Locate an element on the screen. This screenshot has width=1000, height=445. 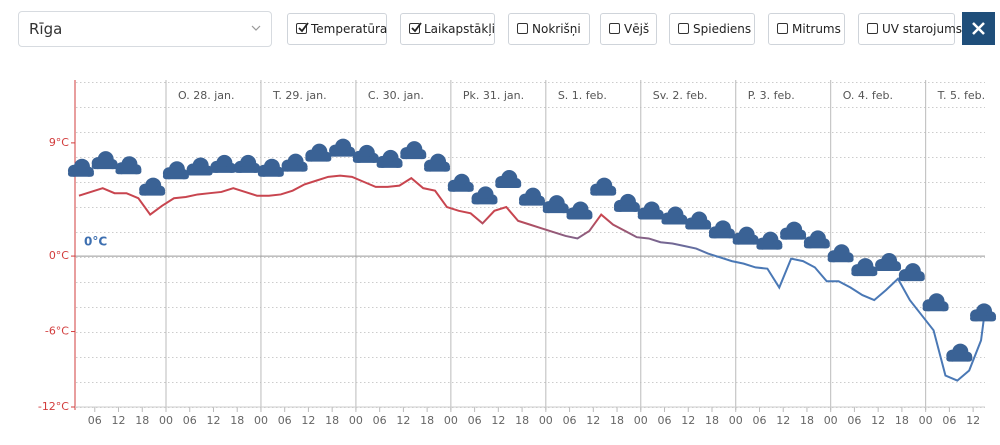
checkbox-option: Vējš is located at coordinates (628, 29).